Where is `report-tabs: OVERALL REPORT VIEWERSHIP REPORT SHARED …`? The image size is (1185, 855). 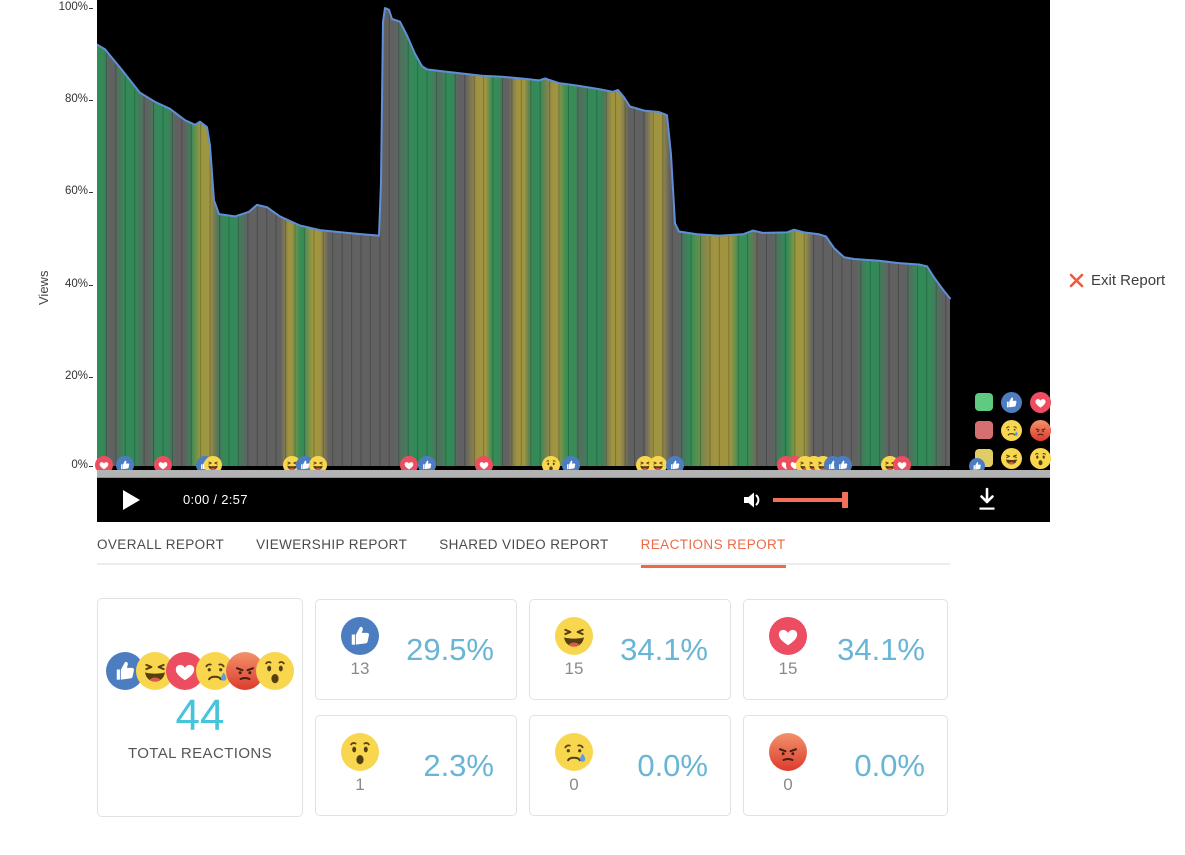
report-tabs: OVERALL REPORT VIEWERSHIP REPORT SHARED … is located at coordinates (441, 552).